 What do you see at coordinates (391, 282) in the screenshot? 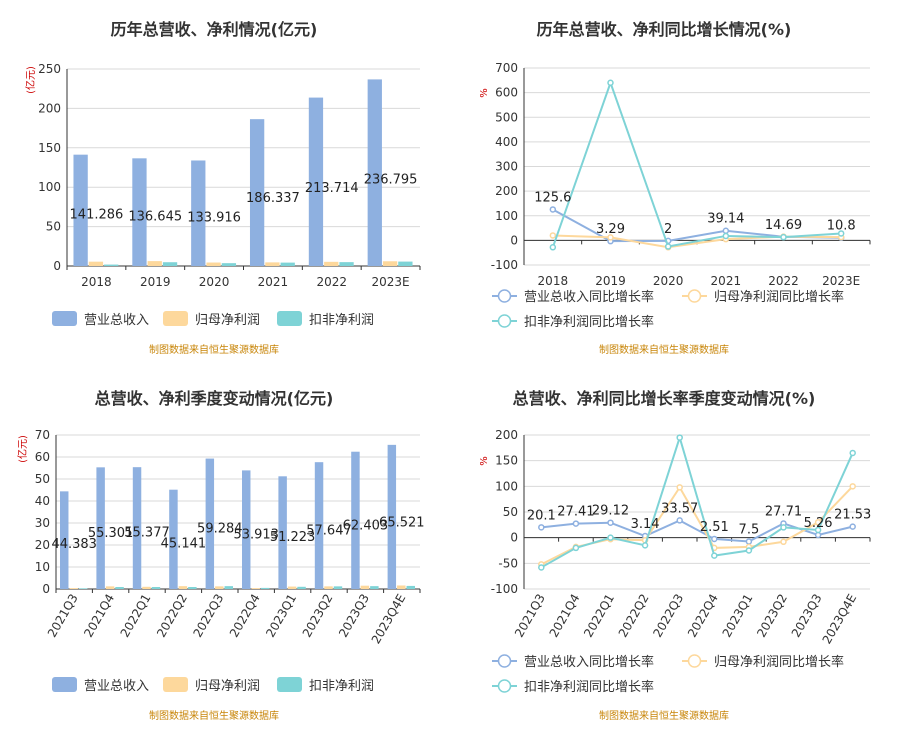
I see `x-tick-label: 2023E` at bounding box center [391, 282].